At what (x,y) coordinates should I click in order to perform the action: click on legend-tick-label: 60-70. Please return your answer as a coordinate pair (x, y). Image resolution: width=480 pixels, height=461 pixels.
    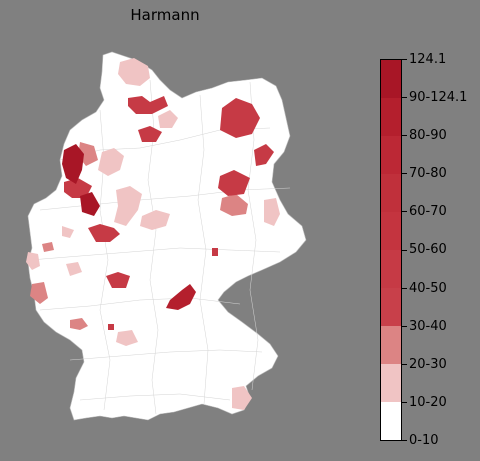
    Looking at the image, I should click on (428, 211).